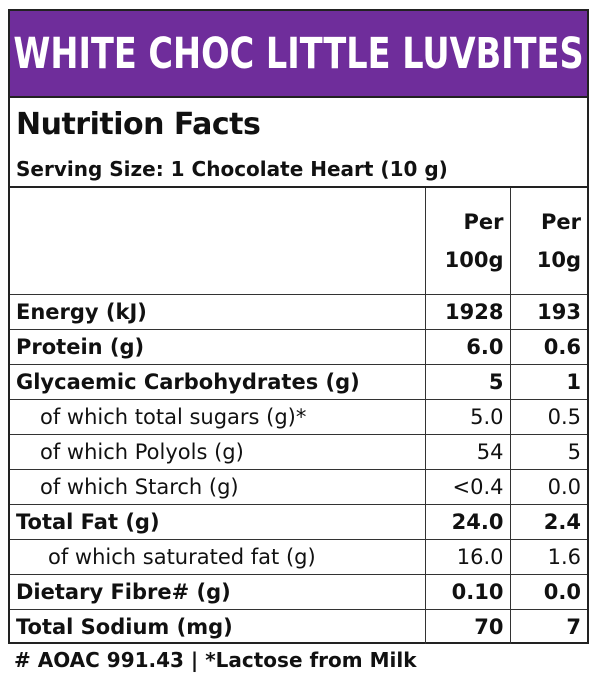  What do you see at coordinates (548, 312) in the screenshot?
I see `value-per-10g: 193` at bounding box center [548, 312].